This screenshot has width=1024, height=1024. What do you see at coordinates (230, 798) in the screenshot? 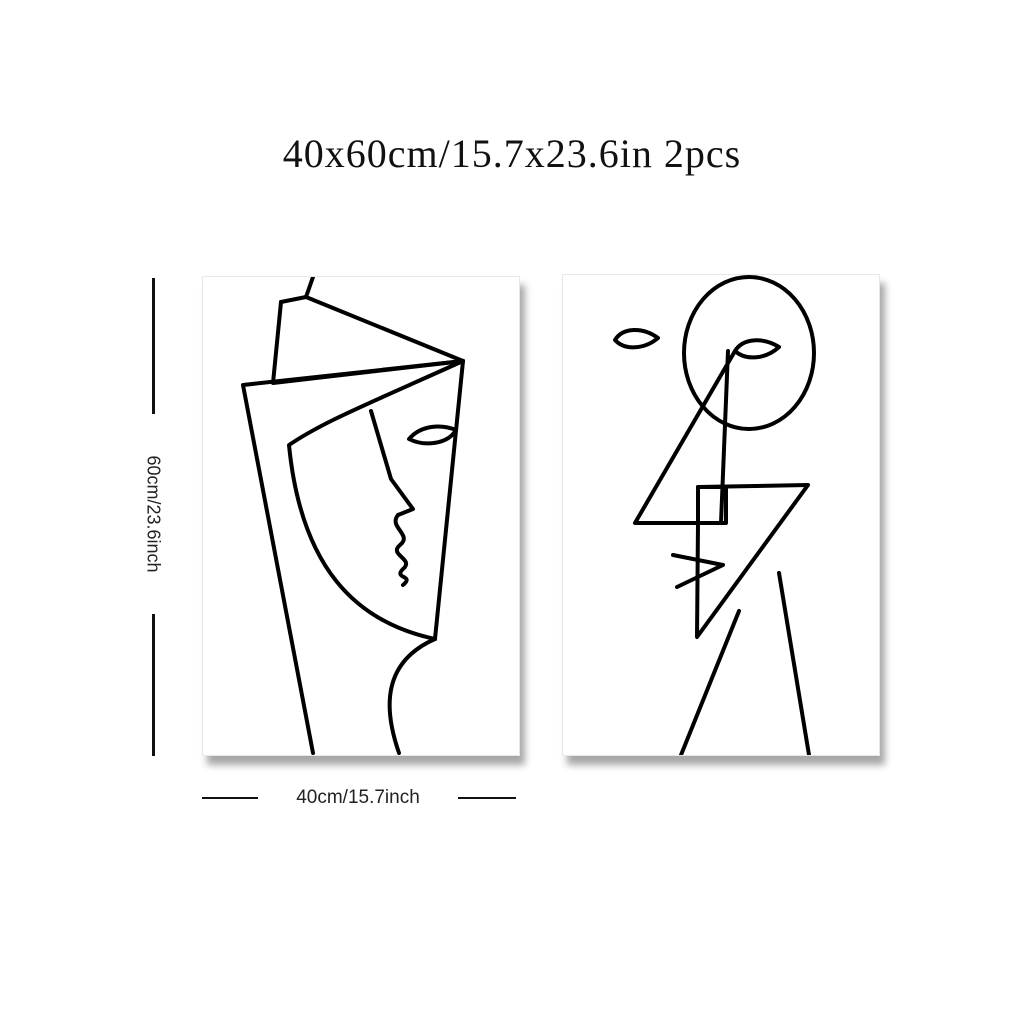
I see `width-dimension-line-left` at bounding box center [230, 798].